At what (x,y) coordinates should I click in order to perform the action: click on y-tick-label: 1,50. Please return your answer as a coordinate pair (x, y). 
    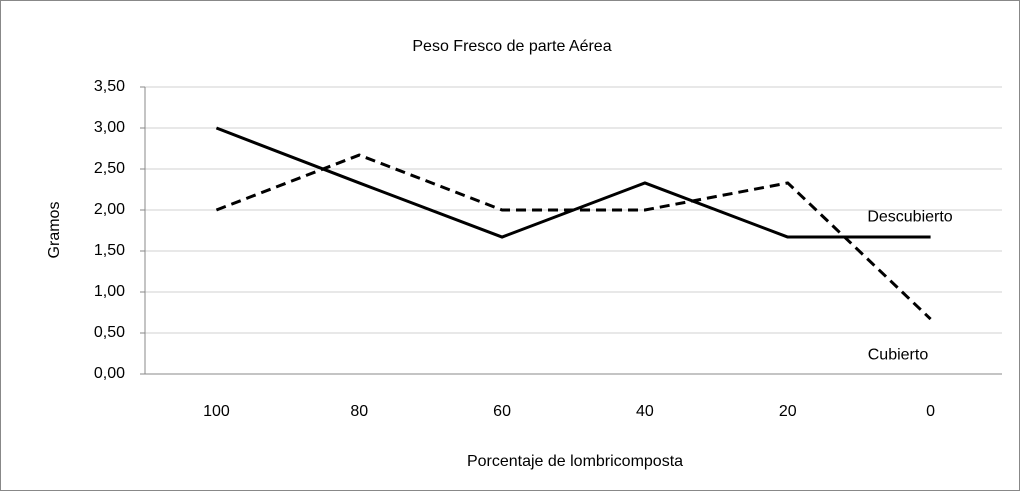
    Looking at the image, I should click on (109, 250).